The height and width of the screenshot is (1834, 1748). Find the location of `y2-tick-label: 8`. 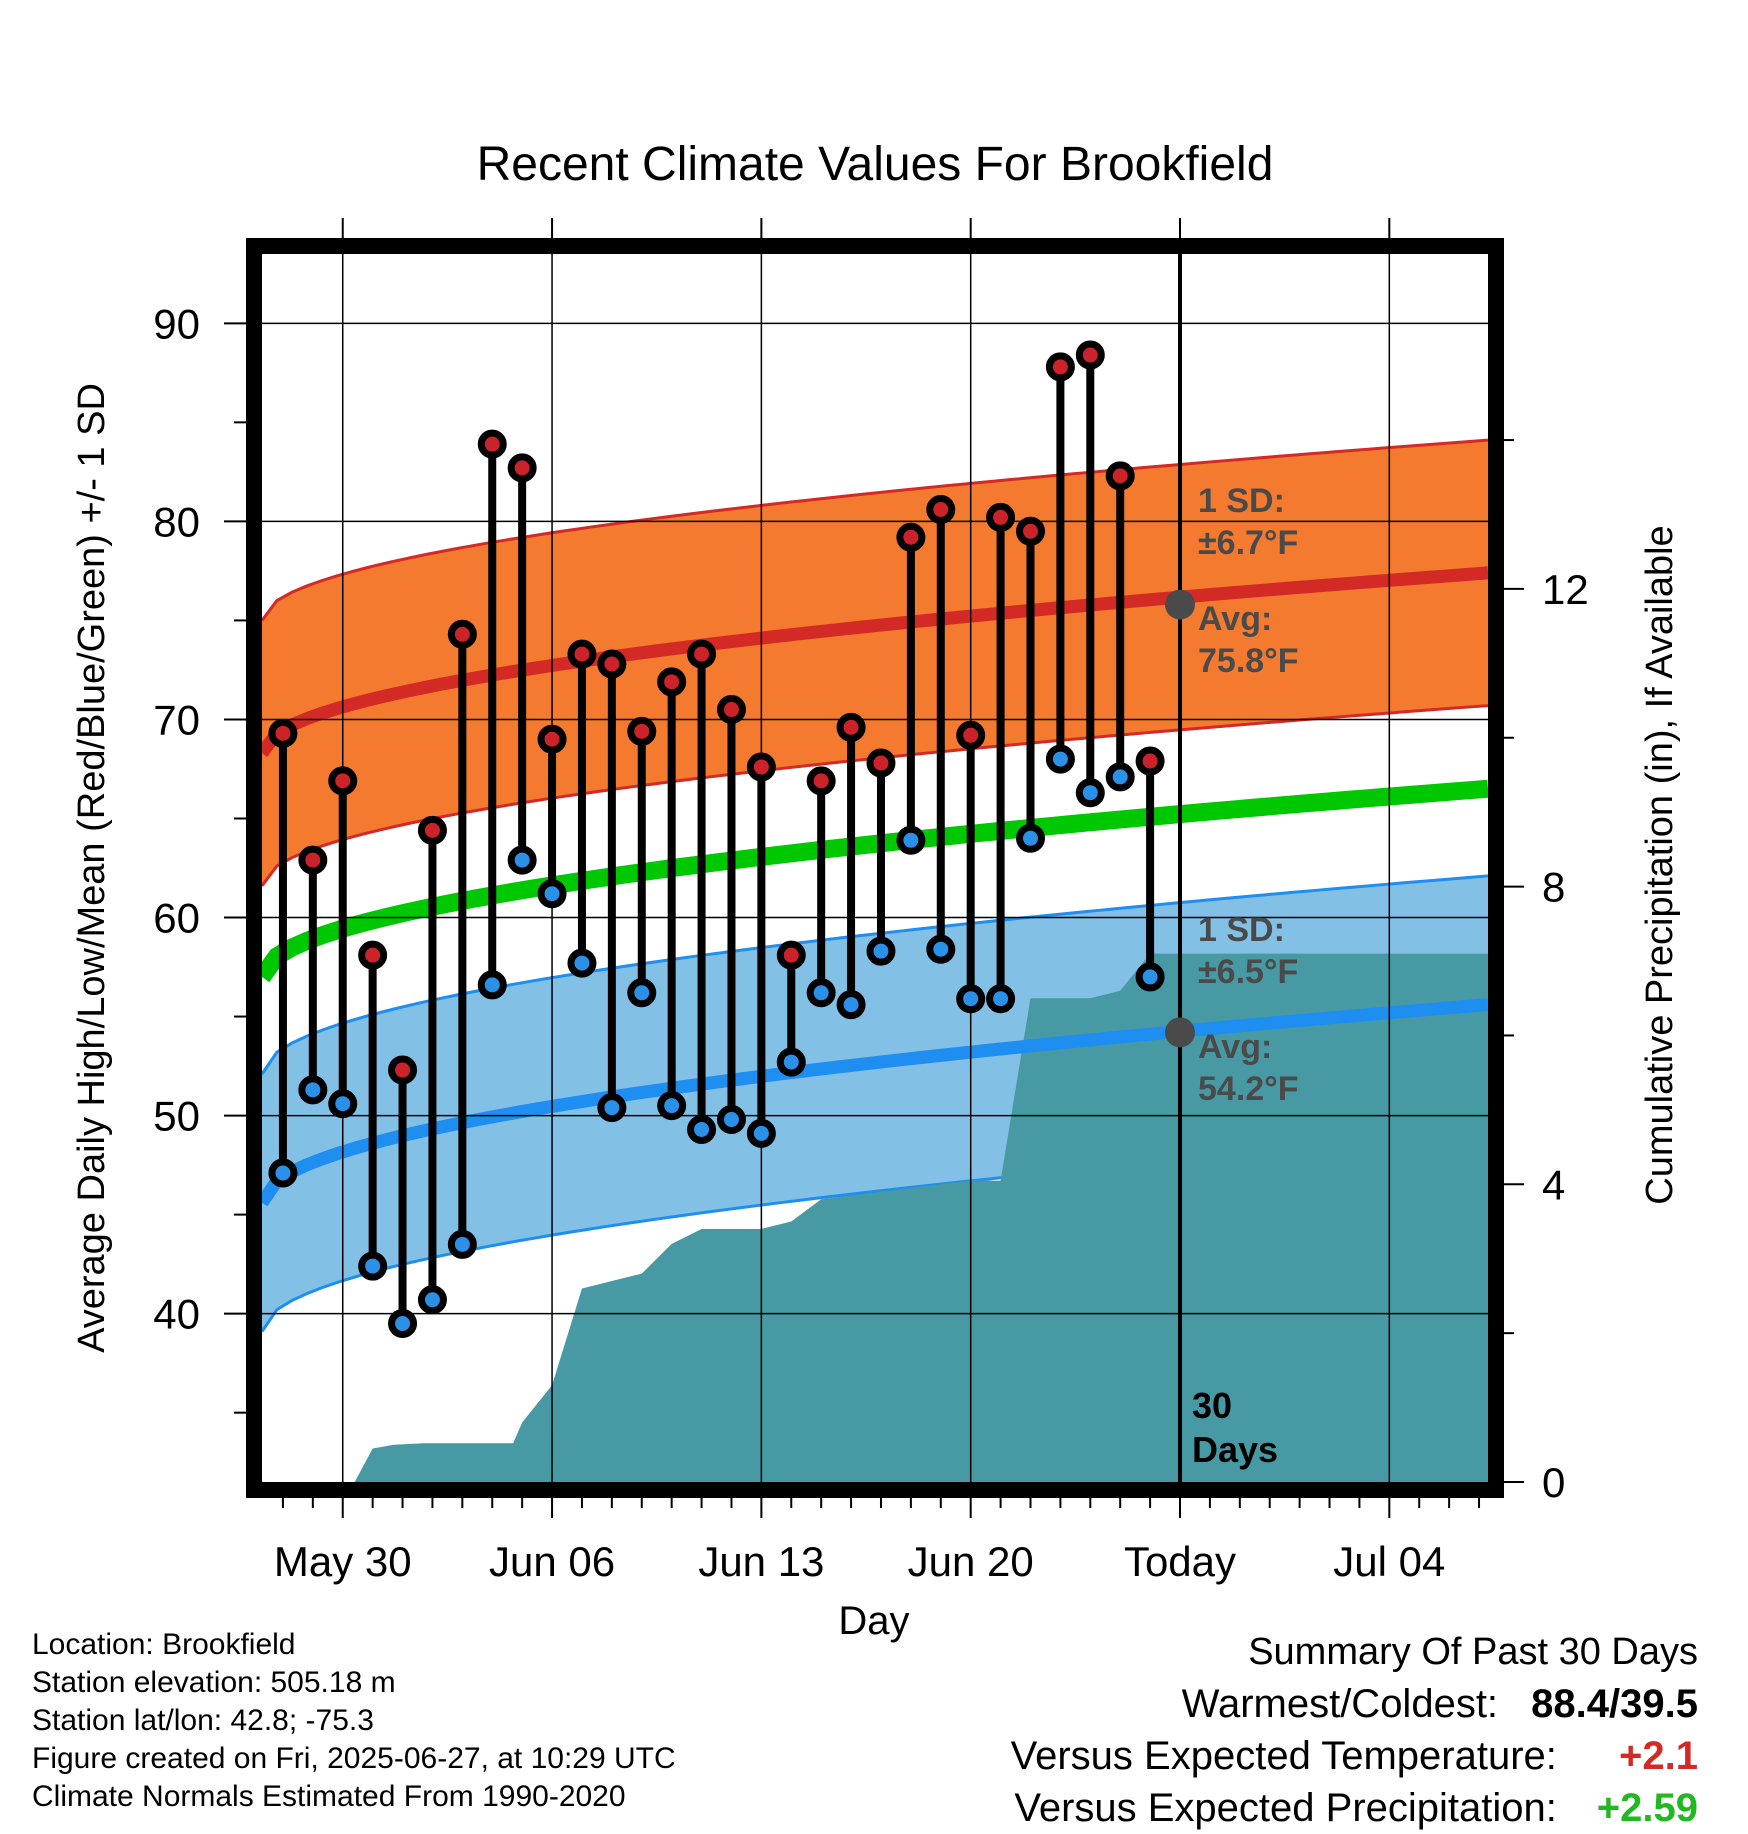

y2-tick-label: 8 is located at coordinates (1553, 887).